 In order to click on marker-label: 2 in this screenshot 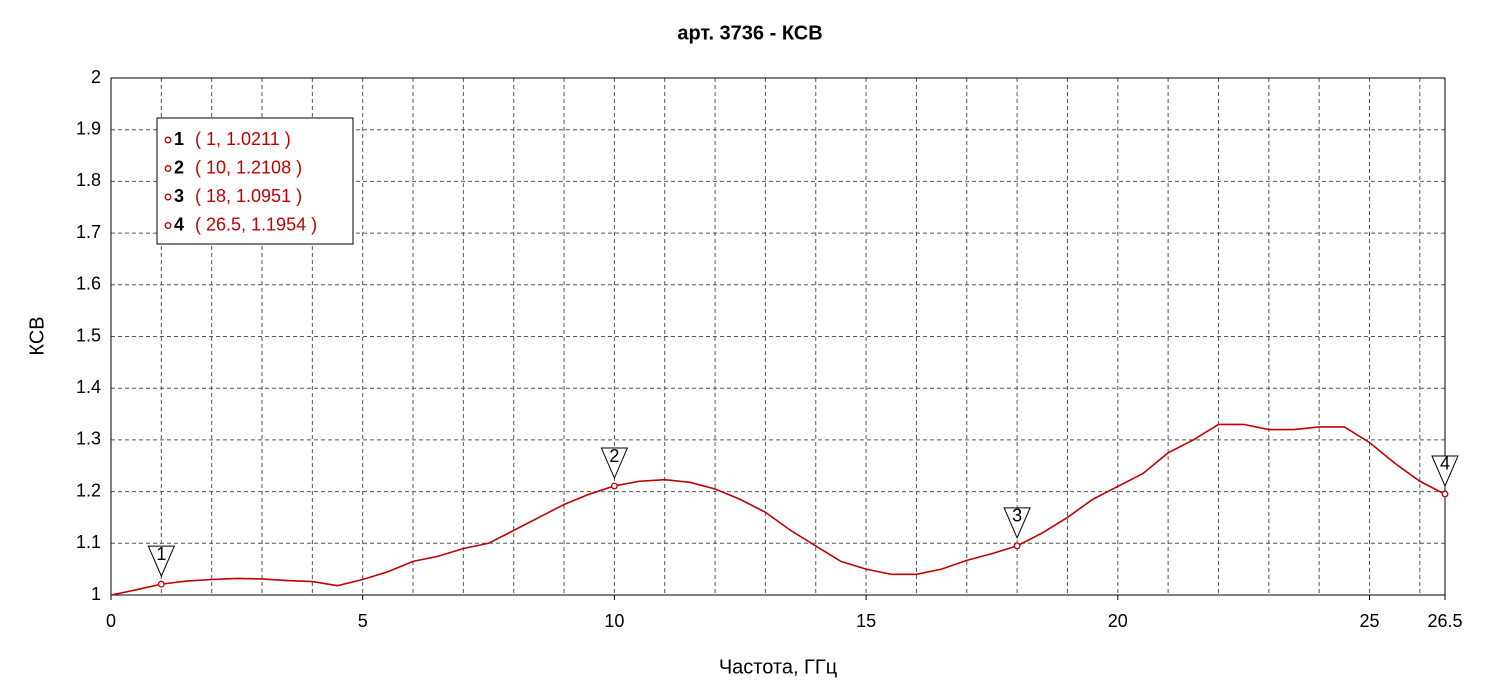, I will do `click(614, 456)`.